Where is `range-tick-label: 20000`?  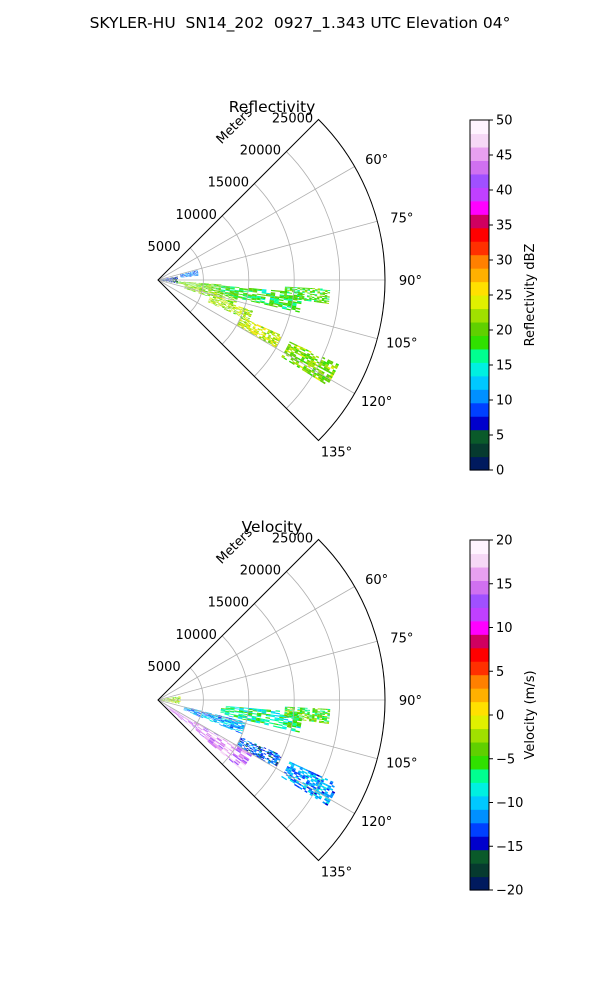 range-tick-label: 20000 is located at coordinates (260, 151).